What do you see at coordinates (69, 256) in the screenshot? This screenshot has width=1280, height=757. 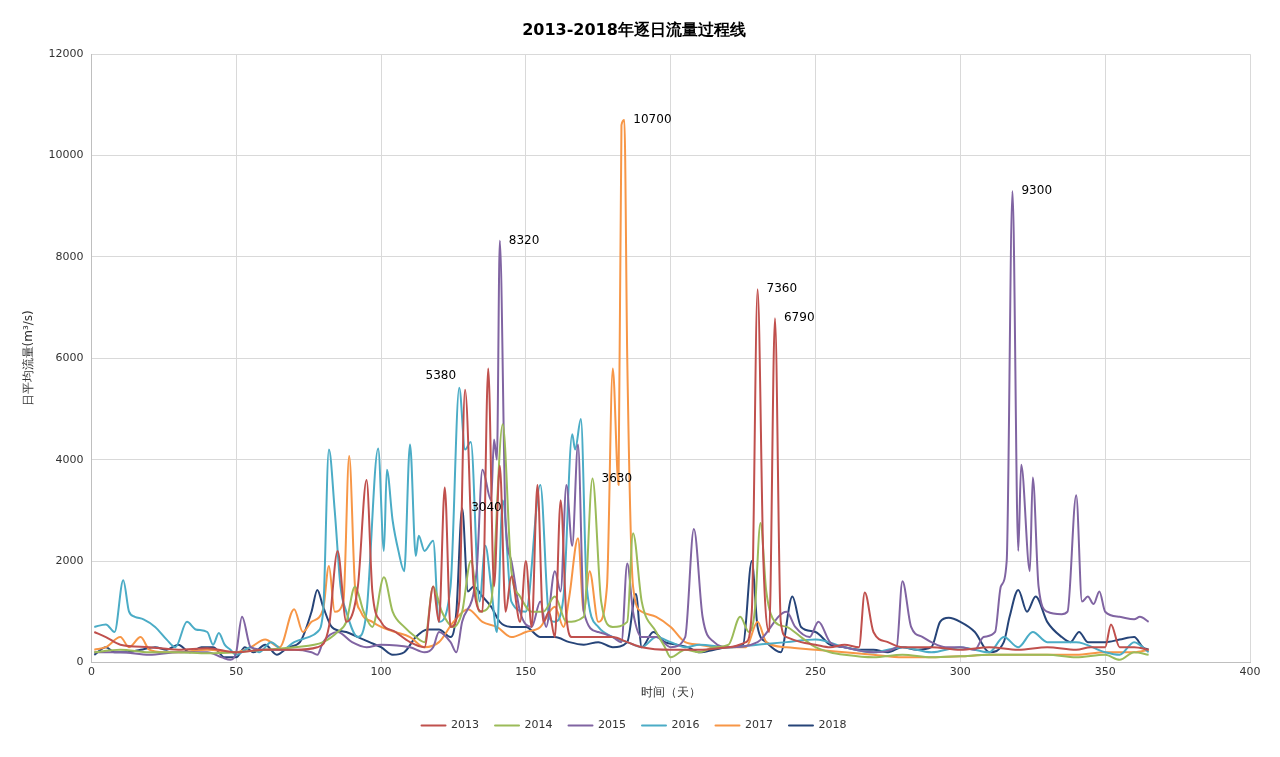 I see `y-tick-label: 8000` at bounding box center [69, 256].